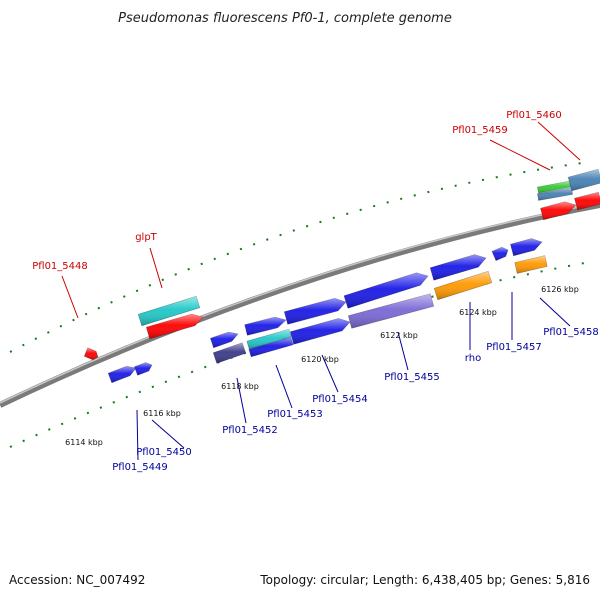  Describe the element at coordinates (473, 358) in the screenshot. I see `gene-label: rho` at that location.